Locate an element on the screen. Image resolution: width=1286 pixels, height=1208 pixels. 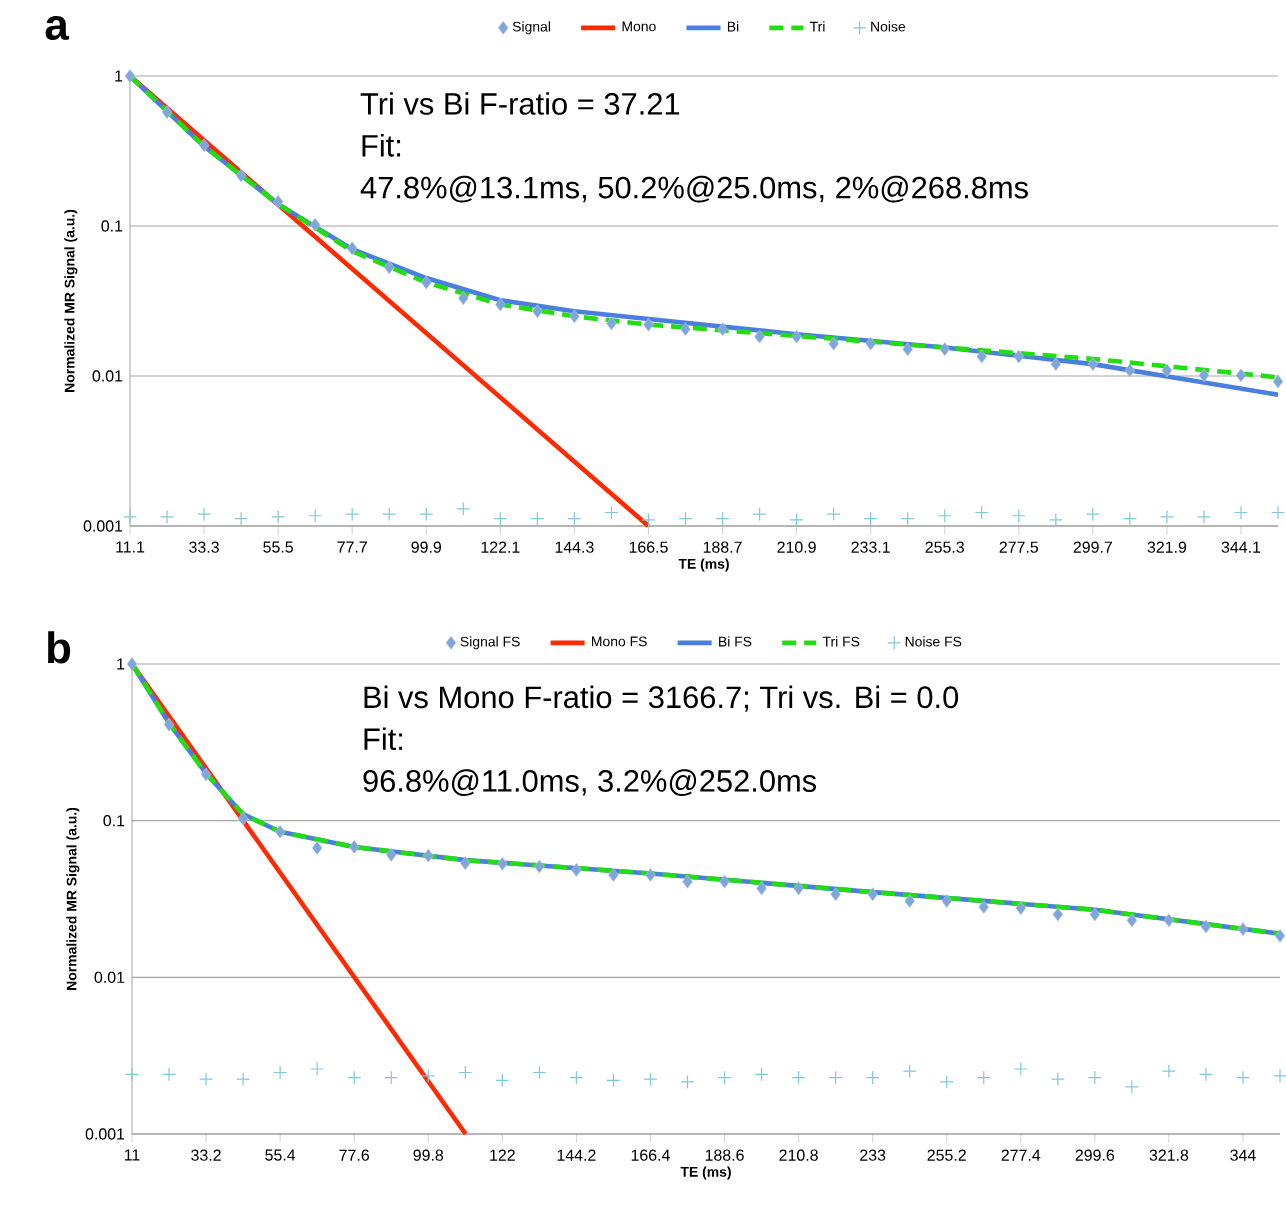
chart-title: a is located at coordinates (57, 28).